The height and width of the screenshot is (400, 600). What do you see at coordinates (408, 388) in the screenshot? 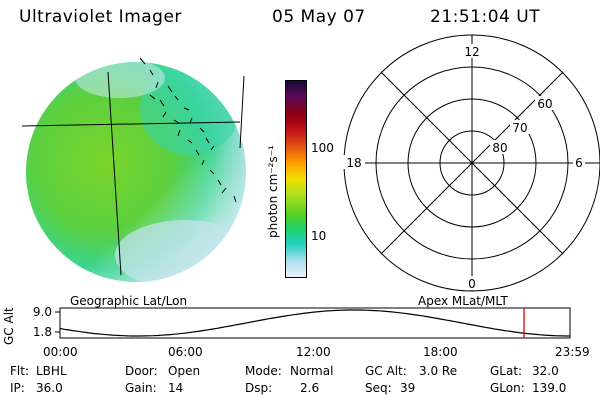
I see `seq-value: 39` at bounding box center [408, 388].